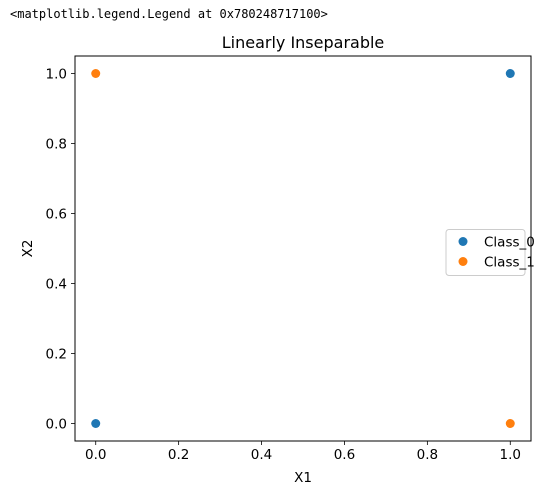 The image size is (553, 497). What do you see at coordinates (303, 452) in the screenshot?
I see `x-axis: 0.0 0.2 0.4 0.6 0.8 1.0` at bounding box center [303, 452].